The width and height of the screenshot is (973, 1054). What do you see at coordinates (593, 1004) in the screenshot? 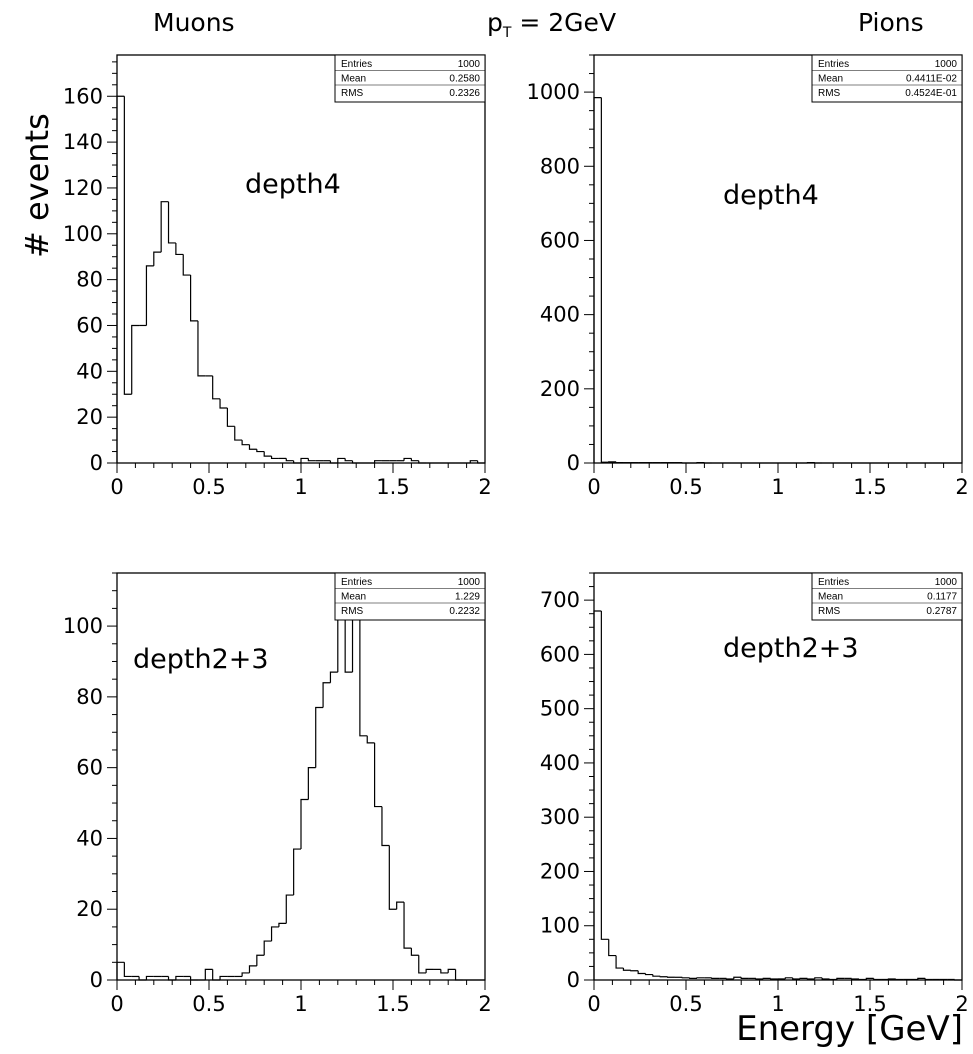
I see `x-tick-label: 0` at bounding box center [593, 1004].